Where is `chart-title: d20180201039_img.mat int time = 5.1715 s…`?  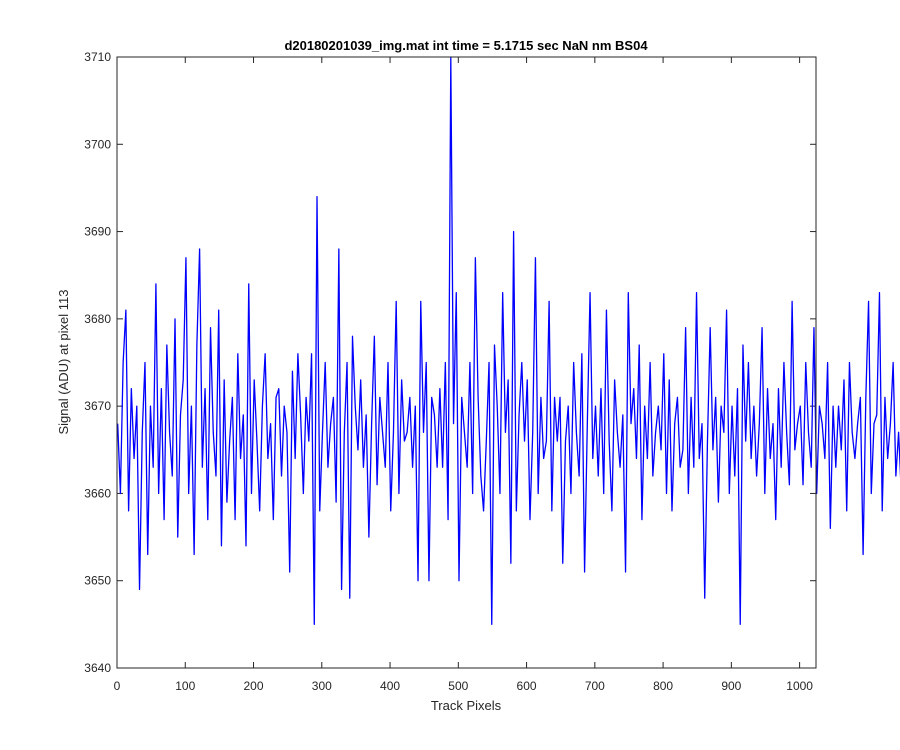
chart-title: d20180201039_img.mat int time = 5.1715 s… is located at coordinates (466, 45).